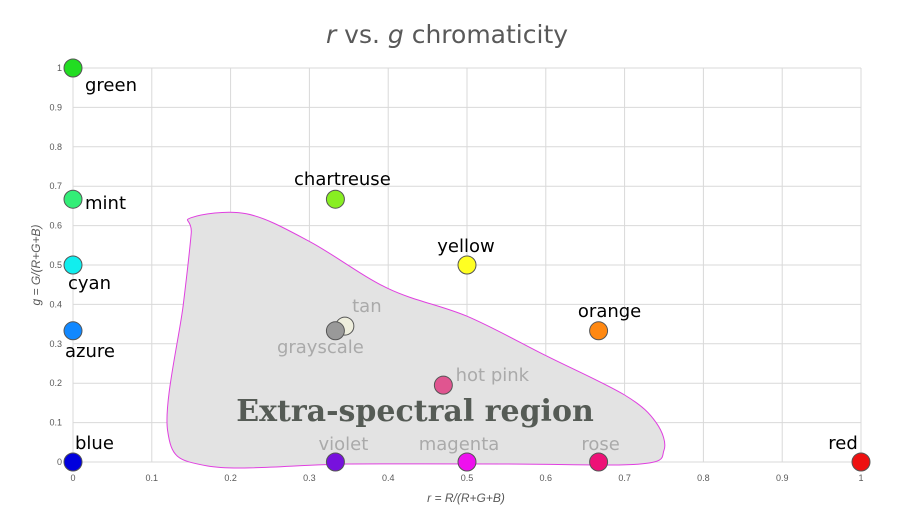 This screenshot has height=529, width=920. I want to click on label-violet: violet, so click(343, 444).